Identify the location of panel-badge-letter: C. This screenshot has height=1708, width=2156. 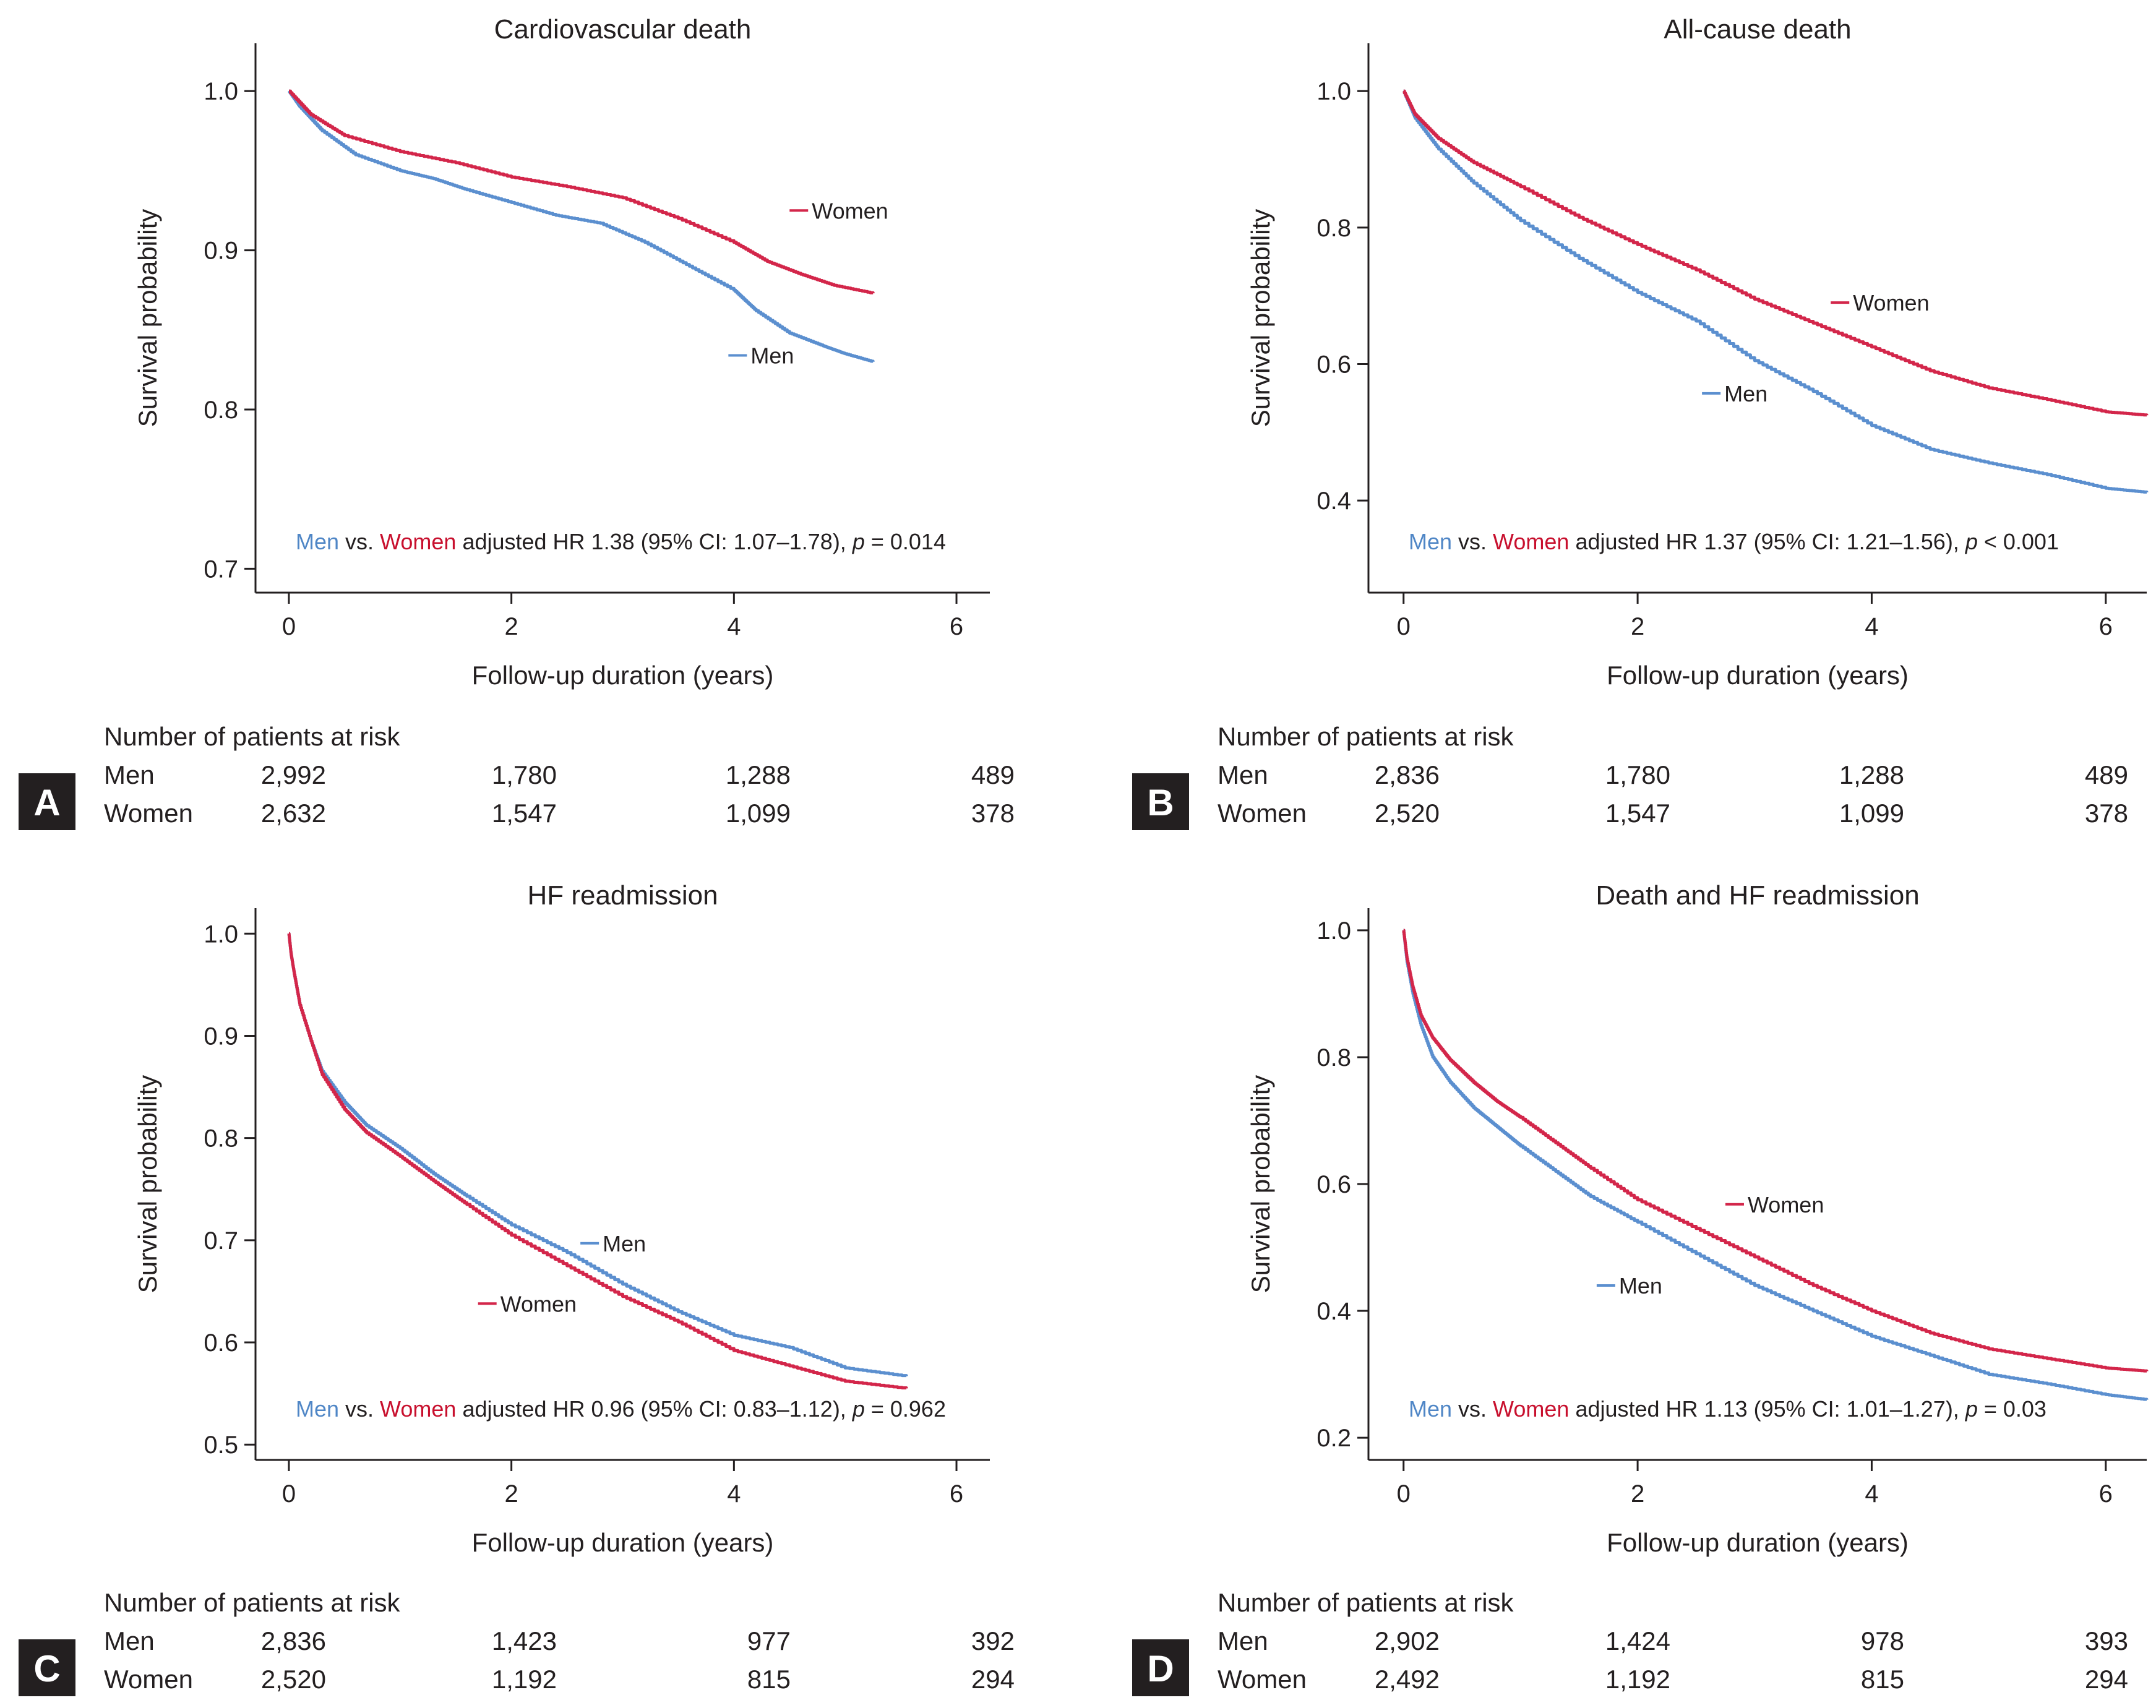
(46, 1668).